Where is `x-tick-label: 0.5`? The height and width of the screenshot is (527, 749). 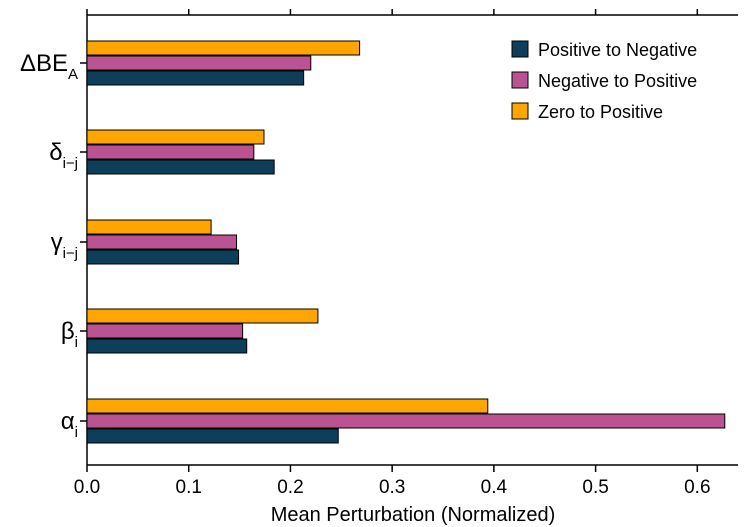 x-tick-label: 0.5 is located at coordinates (595, 487).